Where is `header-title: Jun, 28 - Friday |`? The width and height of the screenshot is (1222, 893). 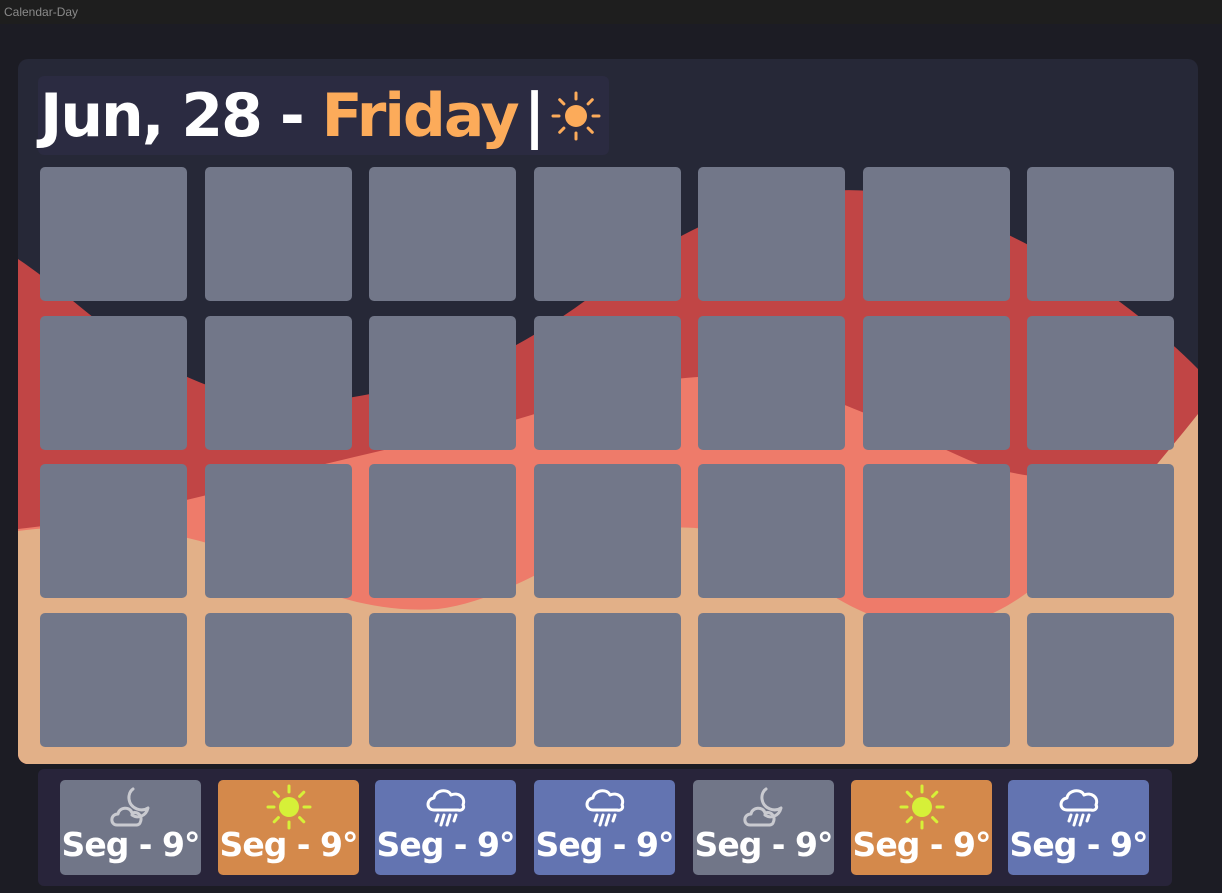
header-title: Jun, 28 - Friday | is located at coordinates (293, 116).